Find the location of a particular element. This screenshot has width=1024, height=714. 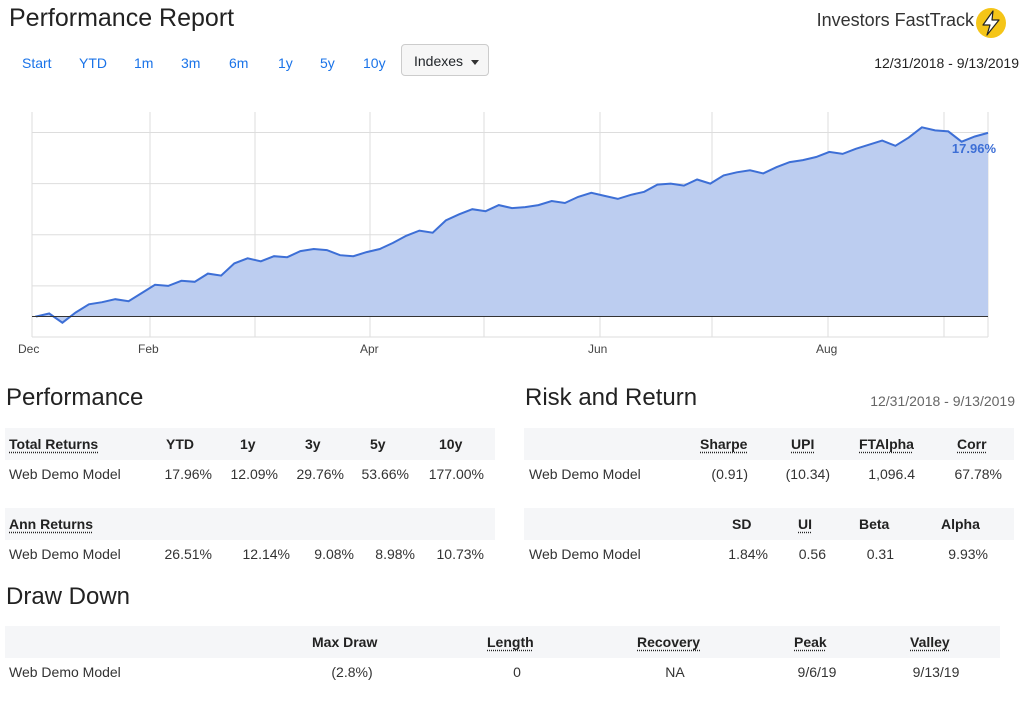

col-max-draw: Max Draw is located at coordinates (345, 642).